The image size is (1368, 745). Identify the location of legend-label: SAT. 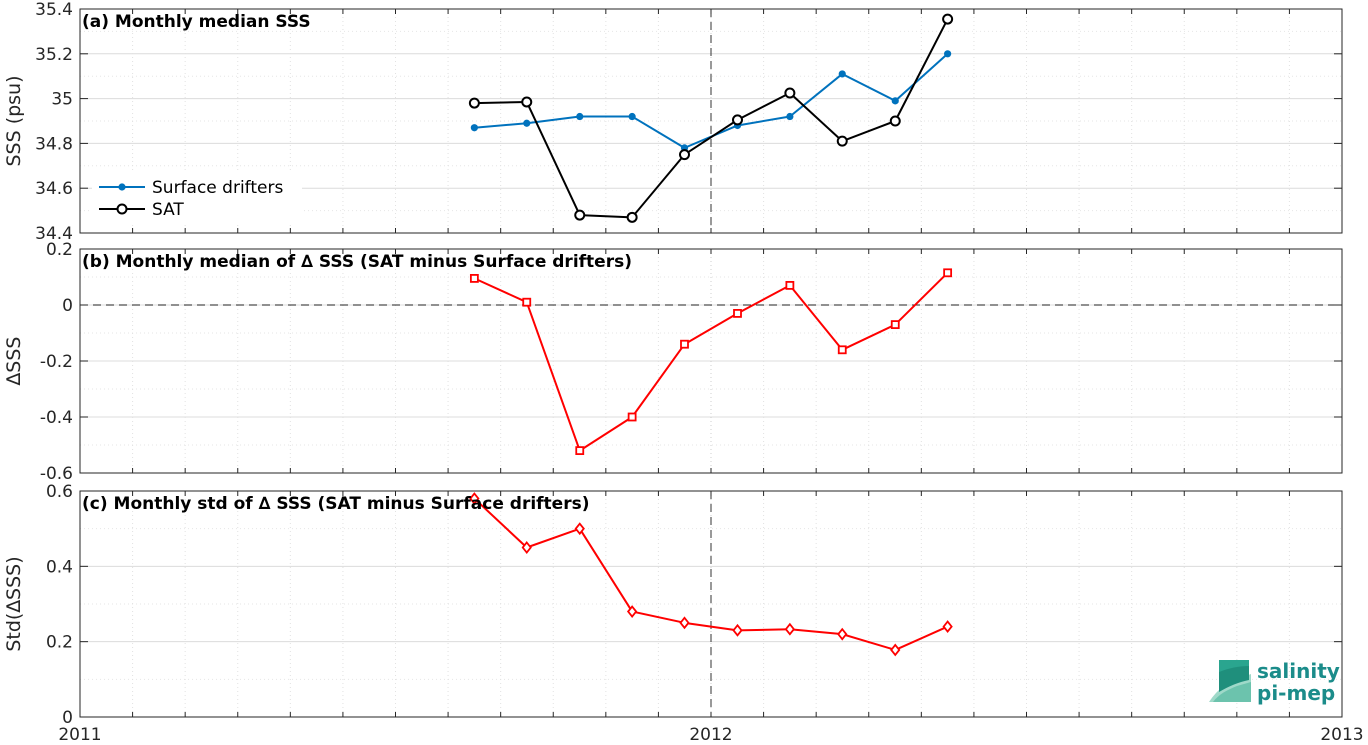
(168, 210).